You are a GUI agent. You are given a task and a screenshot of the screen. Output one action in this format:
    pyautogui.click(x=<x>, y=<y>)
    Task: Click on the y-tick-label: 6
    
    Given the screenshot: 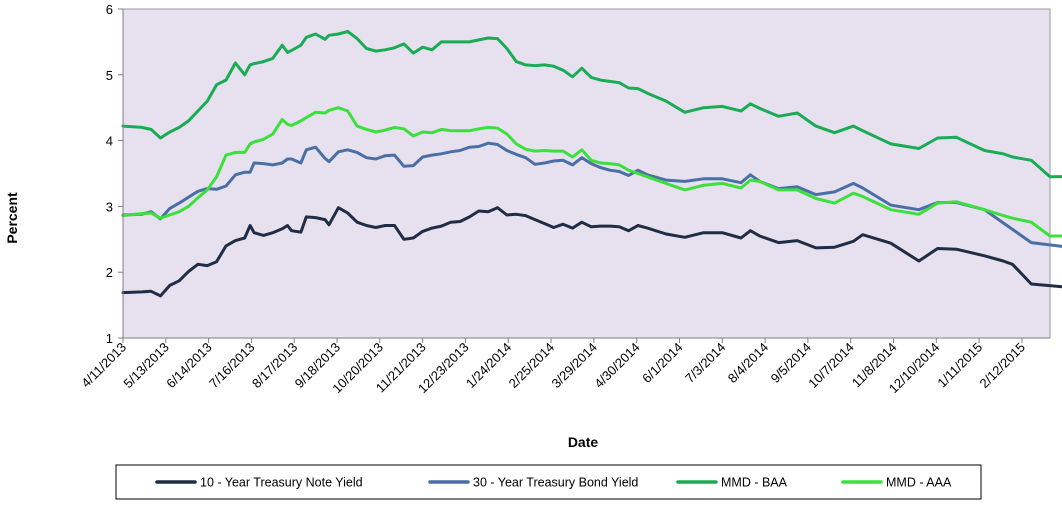 What is the action you would take?
    pyautogui.click(x=109, y=9)
    